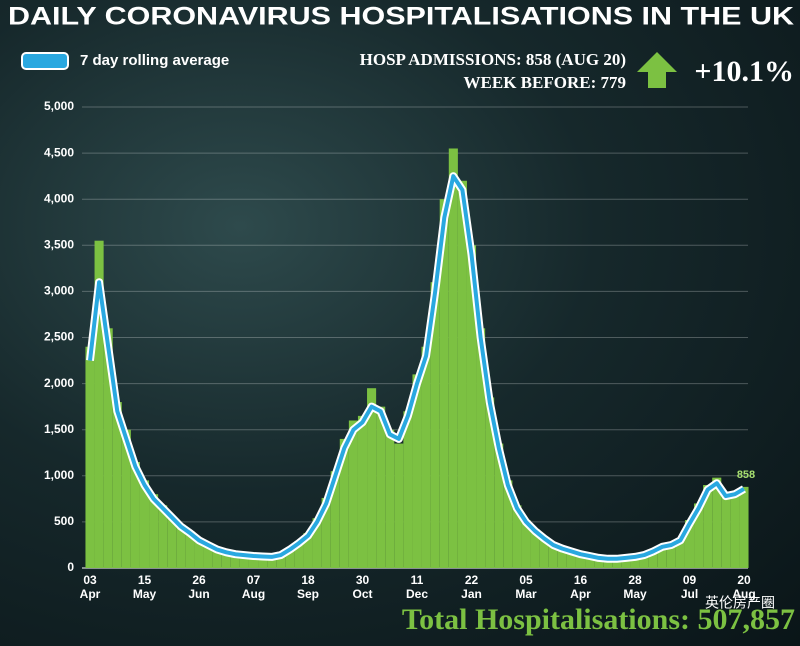 The image size is (800, 646). Describe the element at coordinates (64, 521) in the screenshot. I see `y-tick-label: 500` at that location.